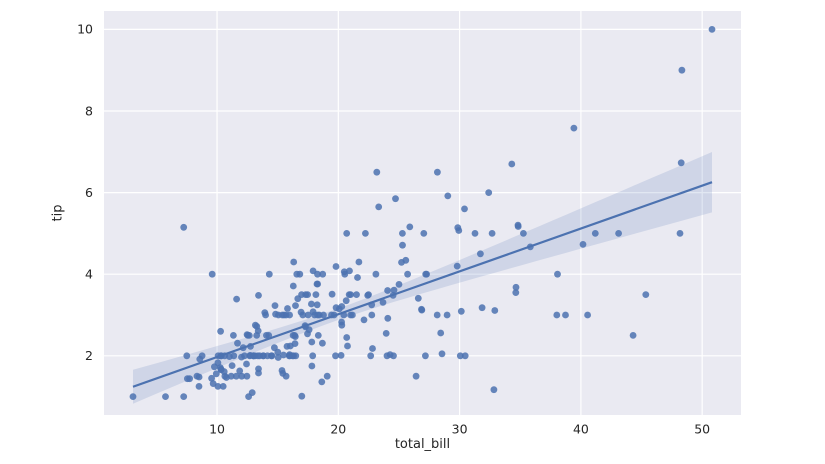  Describe the element at coordinates (422, 444) in the screenshot. I see `x-axis-label: total_bill` at that location.